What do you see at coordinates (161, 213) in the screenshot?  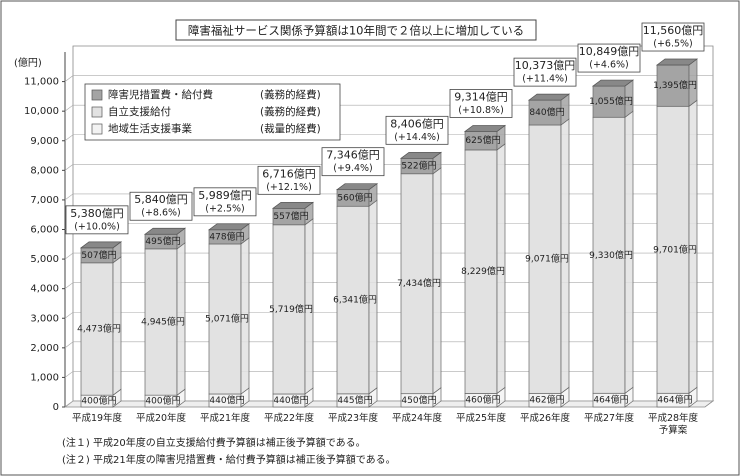 I see `change-label: (+8.6%)` at bounding box center [161, 213].